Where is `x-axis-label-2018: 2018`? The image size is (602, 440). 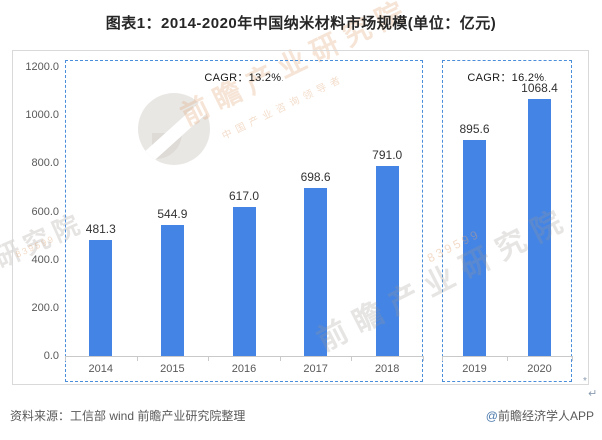
x-axis-label-2018: 2018 is located at coordinates (387, 369).